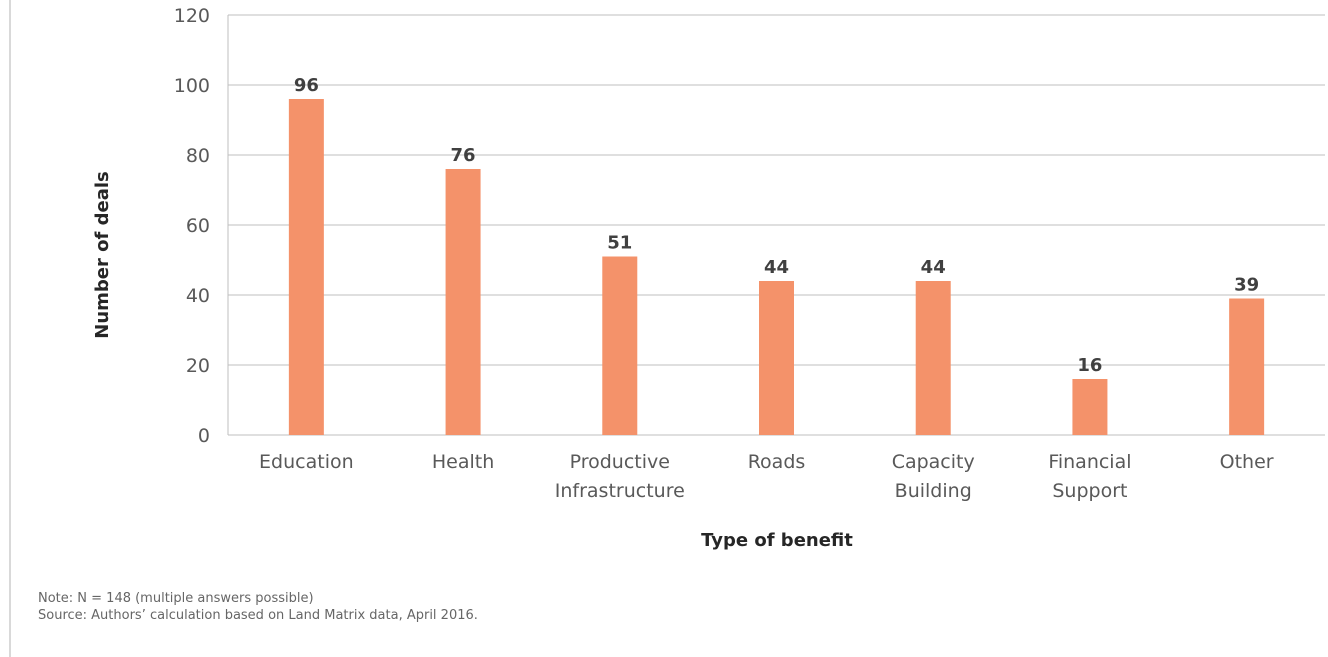 This screenshot has height=657, width=1328. Describe the element at coordinates (777, 462) in the screenshot. I see `x-tick-label: Roads` at that location.